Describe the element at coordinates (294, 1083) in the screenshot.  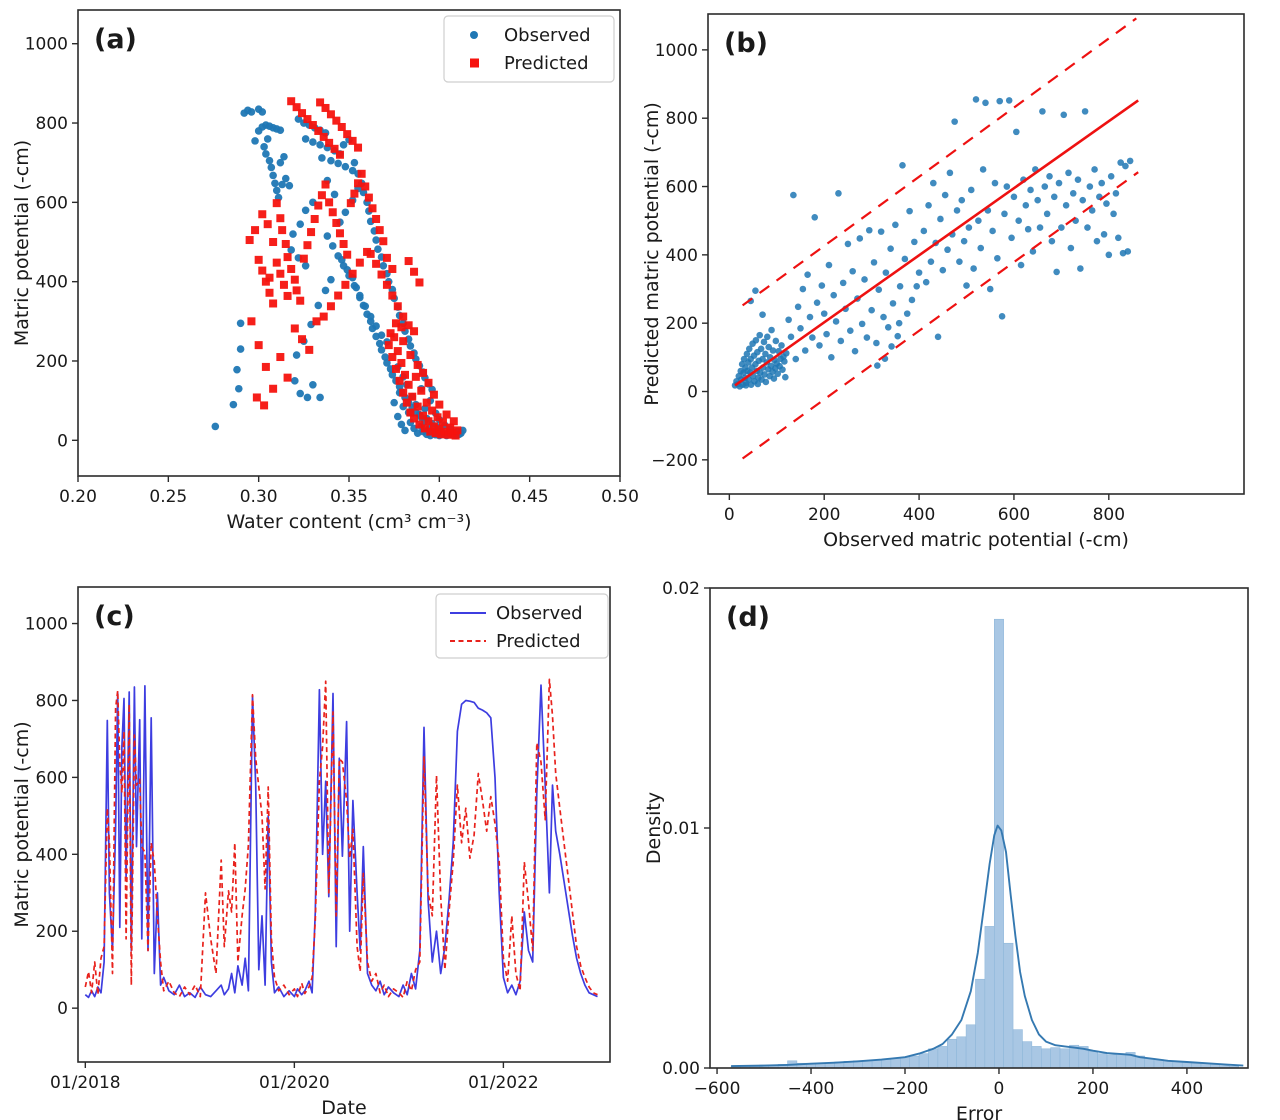
I see `svg-text: 01/2020` at that location.